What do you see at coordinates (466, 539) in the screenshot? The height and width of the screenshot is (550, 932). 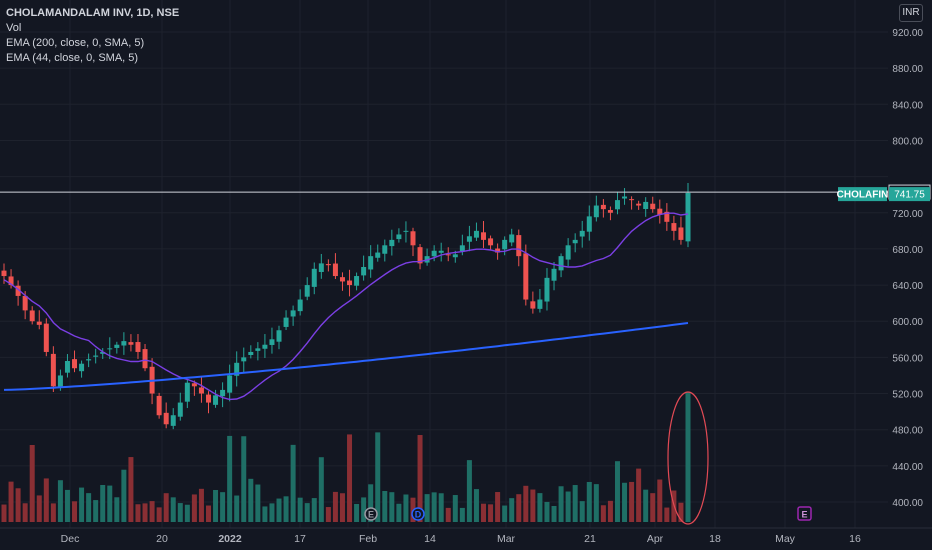 I see `time-axis-bg` at bounding box center [466, 539].